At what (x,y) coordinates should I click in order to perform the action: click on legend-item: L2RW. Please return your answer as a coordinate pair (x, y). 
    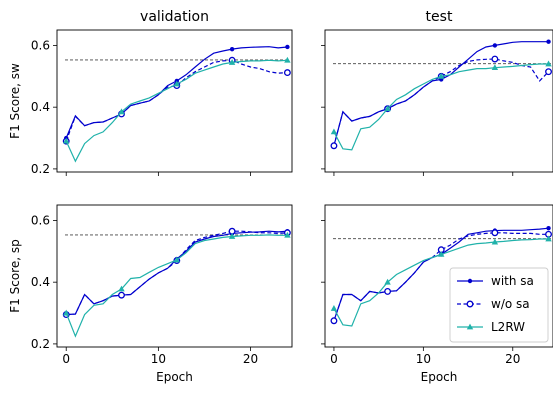
    Looking at the image, I should click on (491, 327).